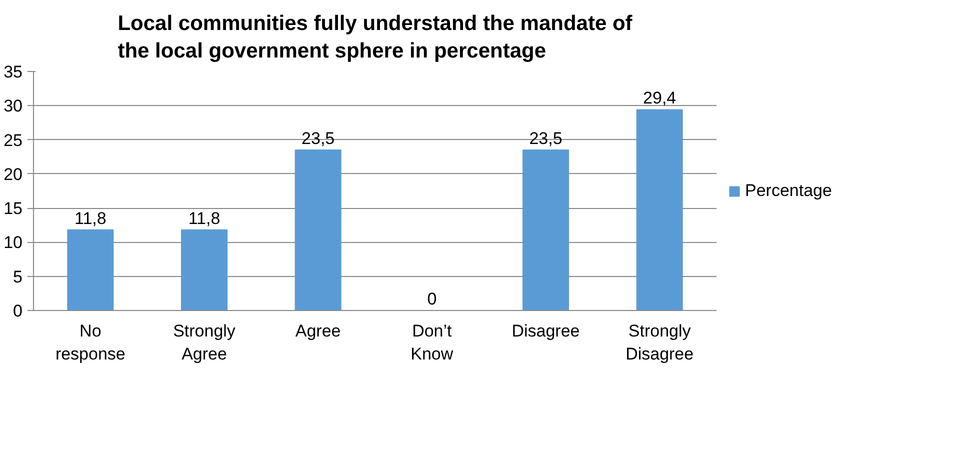 This screenshot has height=463, width=955. What do you see at coordinates (432, 299) in the screenshot?
I see `data-label: 0` at bounding box center [432, 299].